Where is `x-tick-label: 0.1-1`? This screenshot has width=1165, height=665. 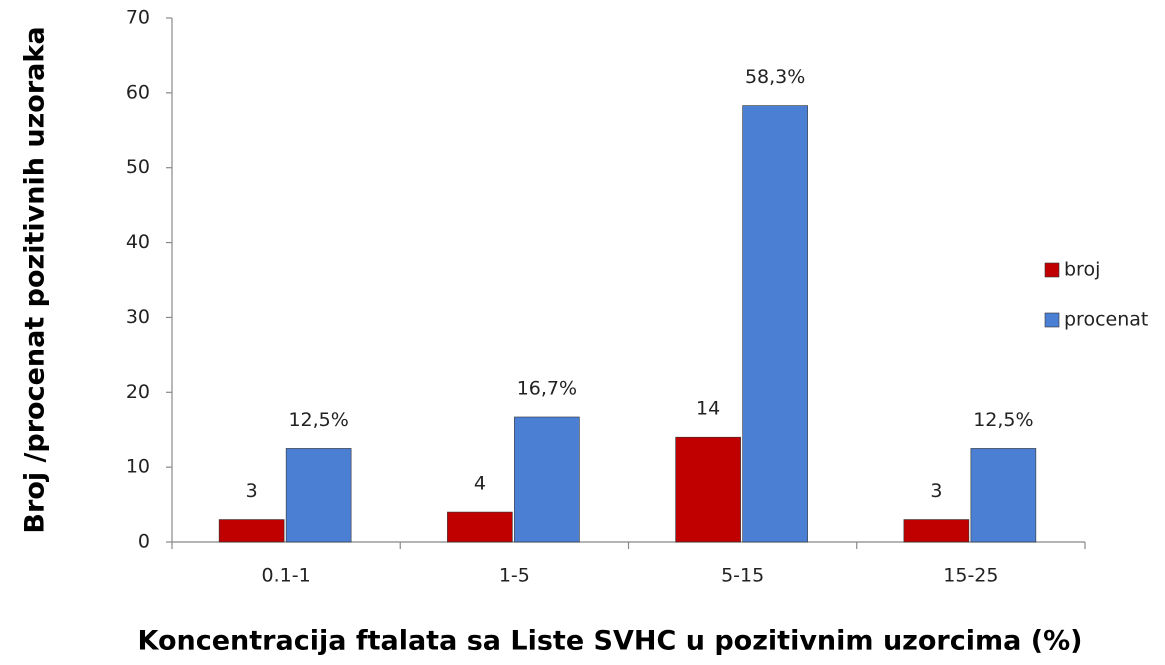
x-tick-label: 0.1-1 is located at coordinates (286, 576).